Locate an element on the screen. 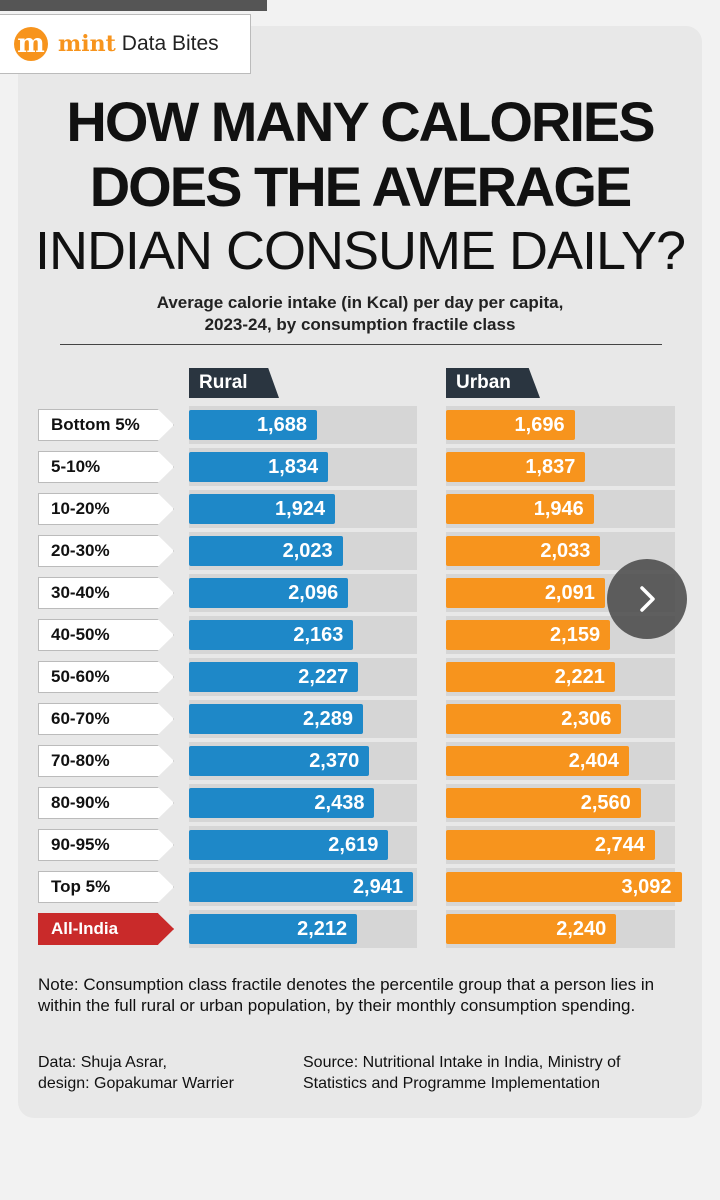 This screenshot has height=1200, width=720. data-label: 2,560 is located at coordinates (605, 802).